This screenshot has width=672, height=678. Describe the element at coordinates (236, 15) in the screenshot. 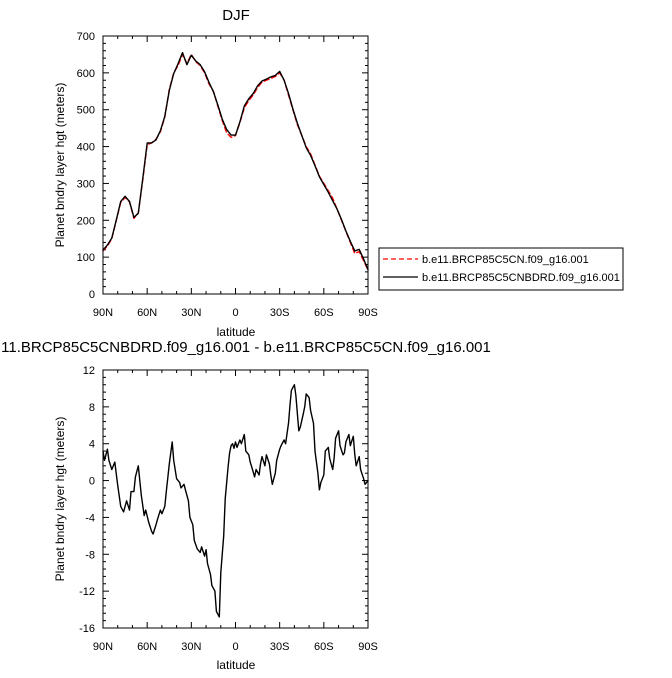

I see `top-chart-title: DJF` at that location.